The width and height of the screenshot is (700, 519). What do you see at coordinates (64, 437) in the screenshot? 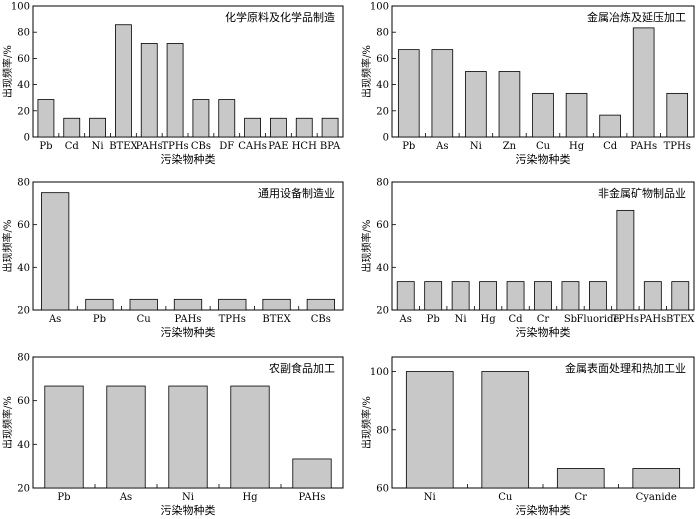
I see `bar-pb` at bounding box center [64, 437].